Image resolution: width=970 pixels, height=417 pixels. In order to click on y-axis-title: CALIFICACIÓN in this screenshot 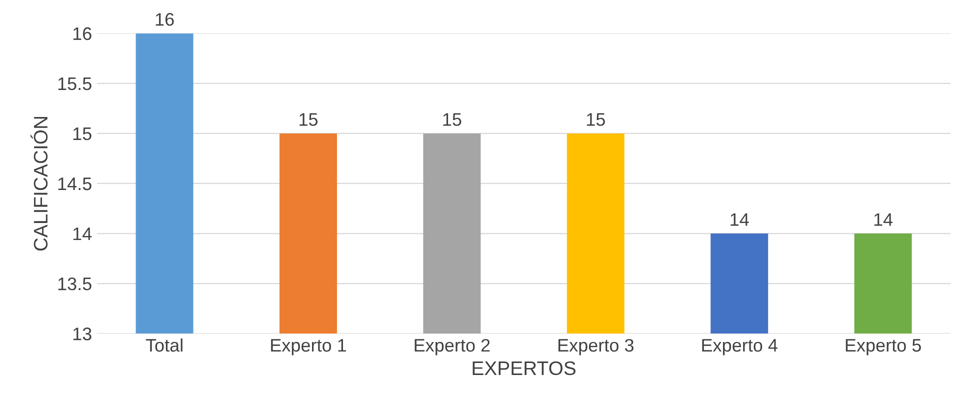, I will do `click(39, 184)`.